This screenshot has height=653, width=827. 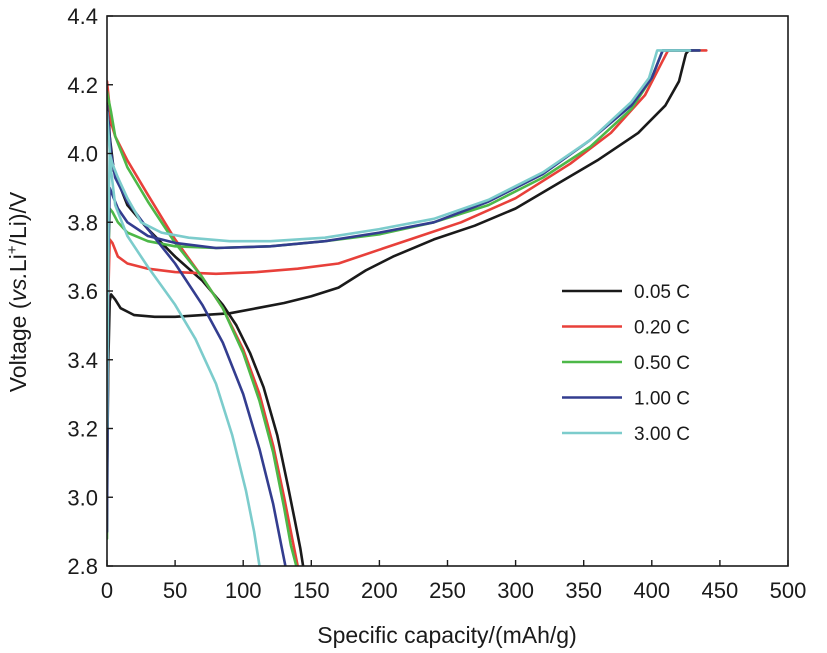 I want to click on y-axis-title-mid: Li, so click(x=18, y=263).